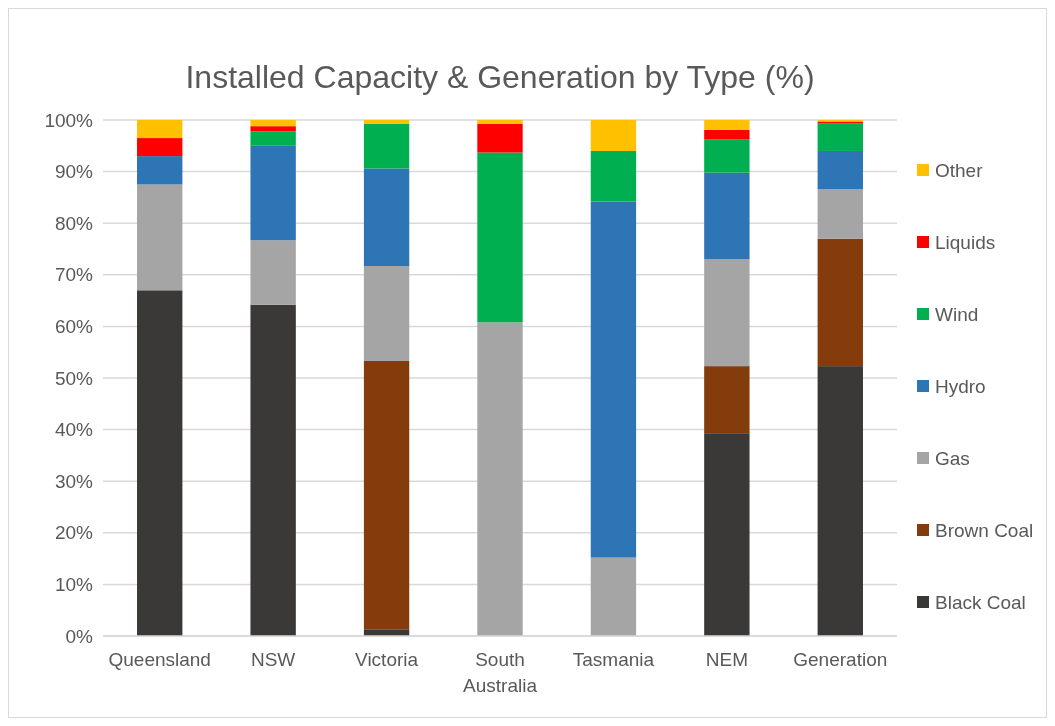  What do you see at coordinates (980, 602) in the screenshot?
I see `legend-label: Black Coal` at bounding box center [980, 602].